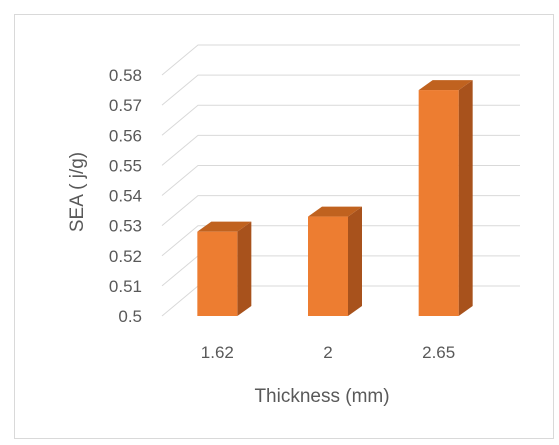 The height and width of the screenshot is (445, 559). I want to click on x-axis-title: Thickness (mm), so click(321, 396).